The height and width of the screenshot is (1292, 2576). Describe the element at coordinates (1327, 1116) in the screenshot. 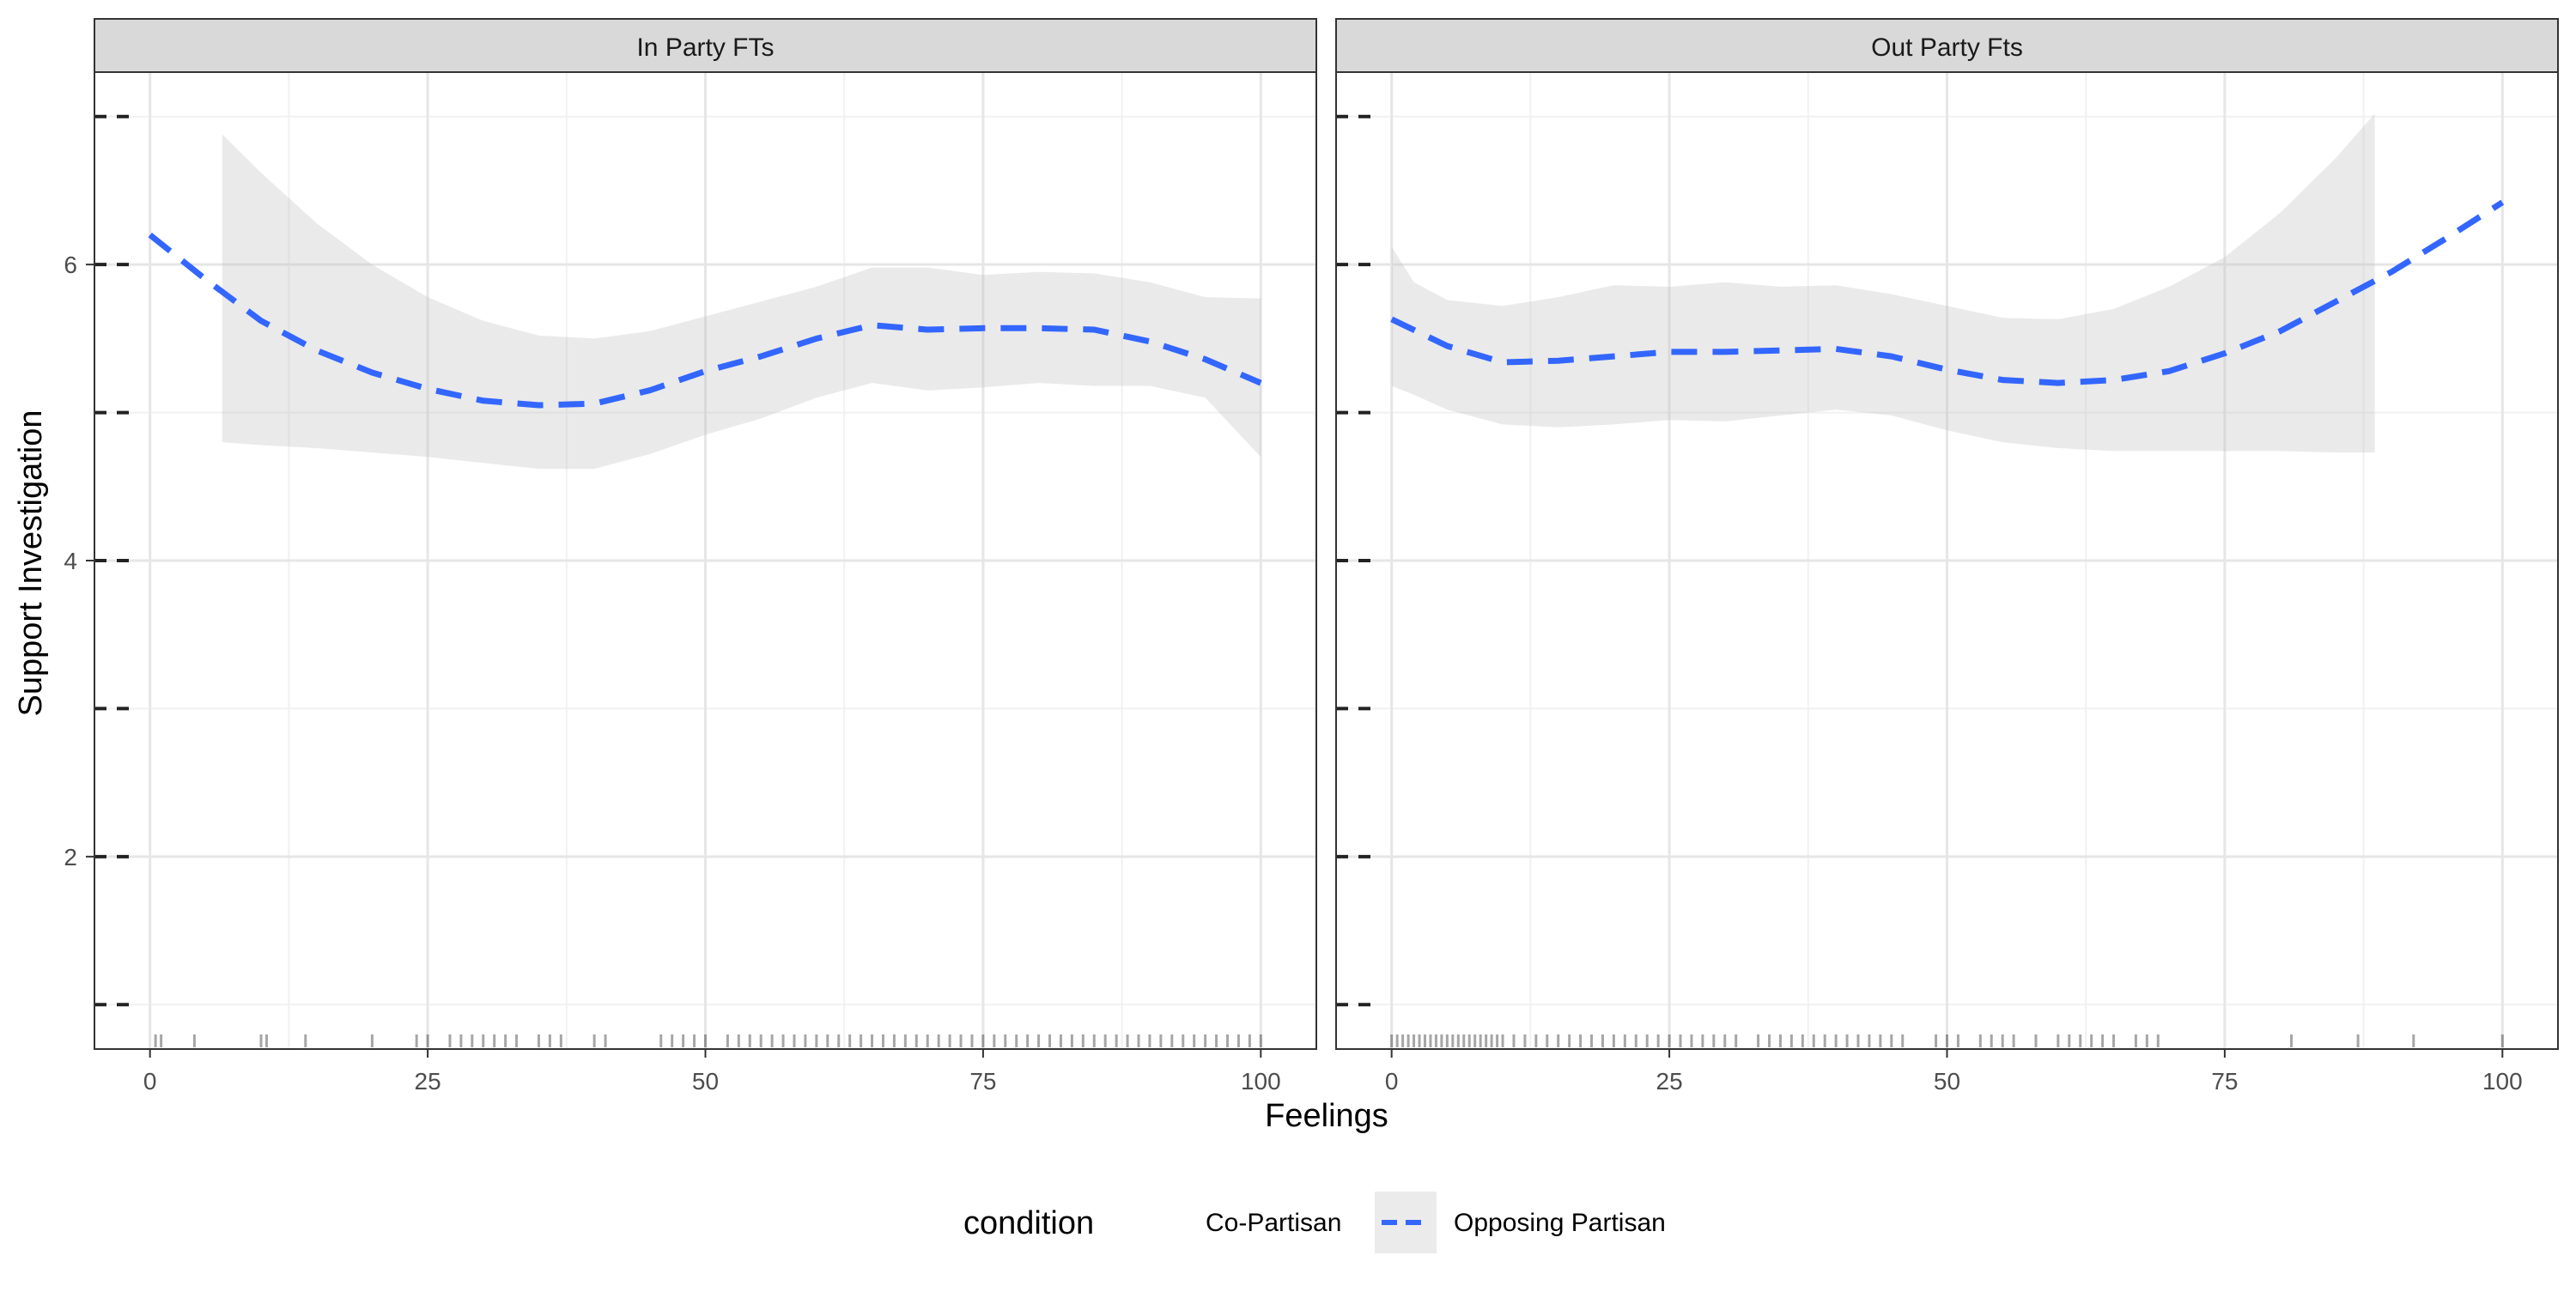

I see `x-axis-title: Feelings` at that location.